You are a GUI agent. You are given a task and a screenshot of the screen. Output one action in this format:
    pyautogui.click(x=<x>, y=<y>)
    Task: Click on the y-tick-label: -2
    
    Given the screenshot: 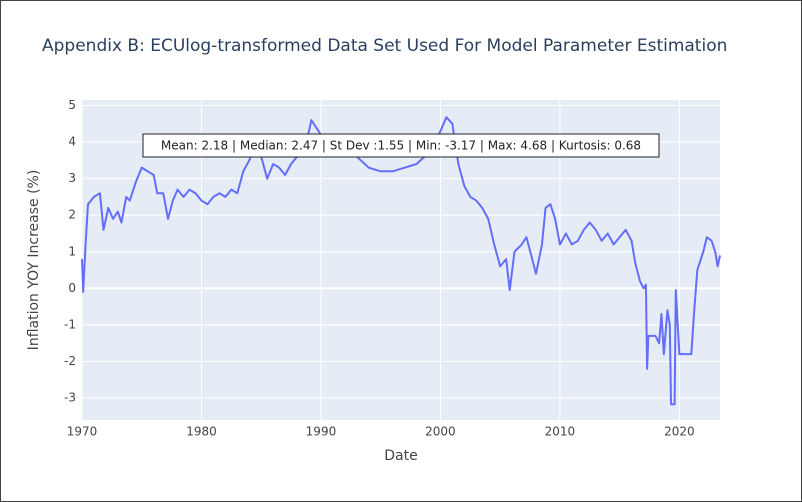 What is the action you would take?
    pyautogui.click(x=70, y=361)
    